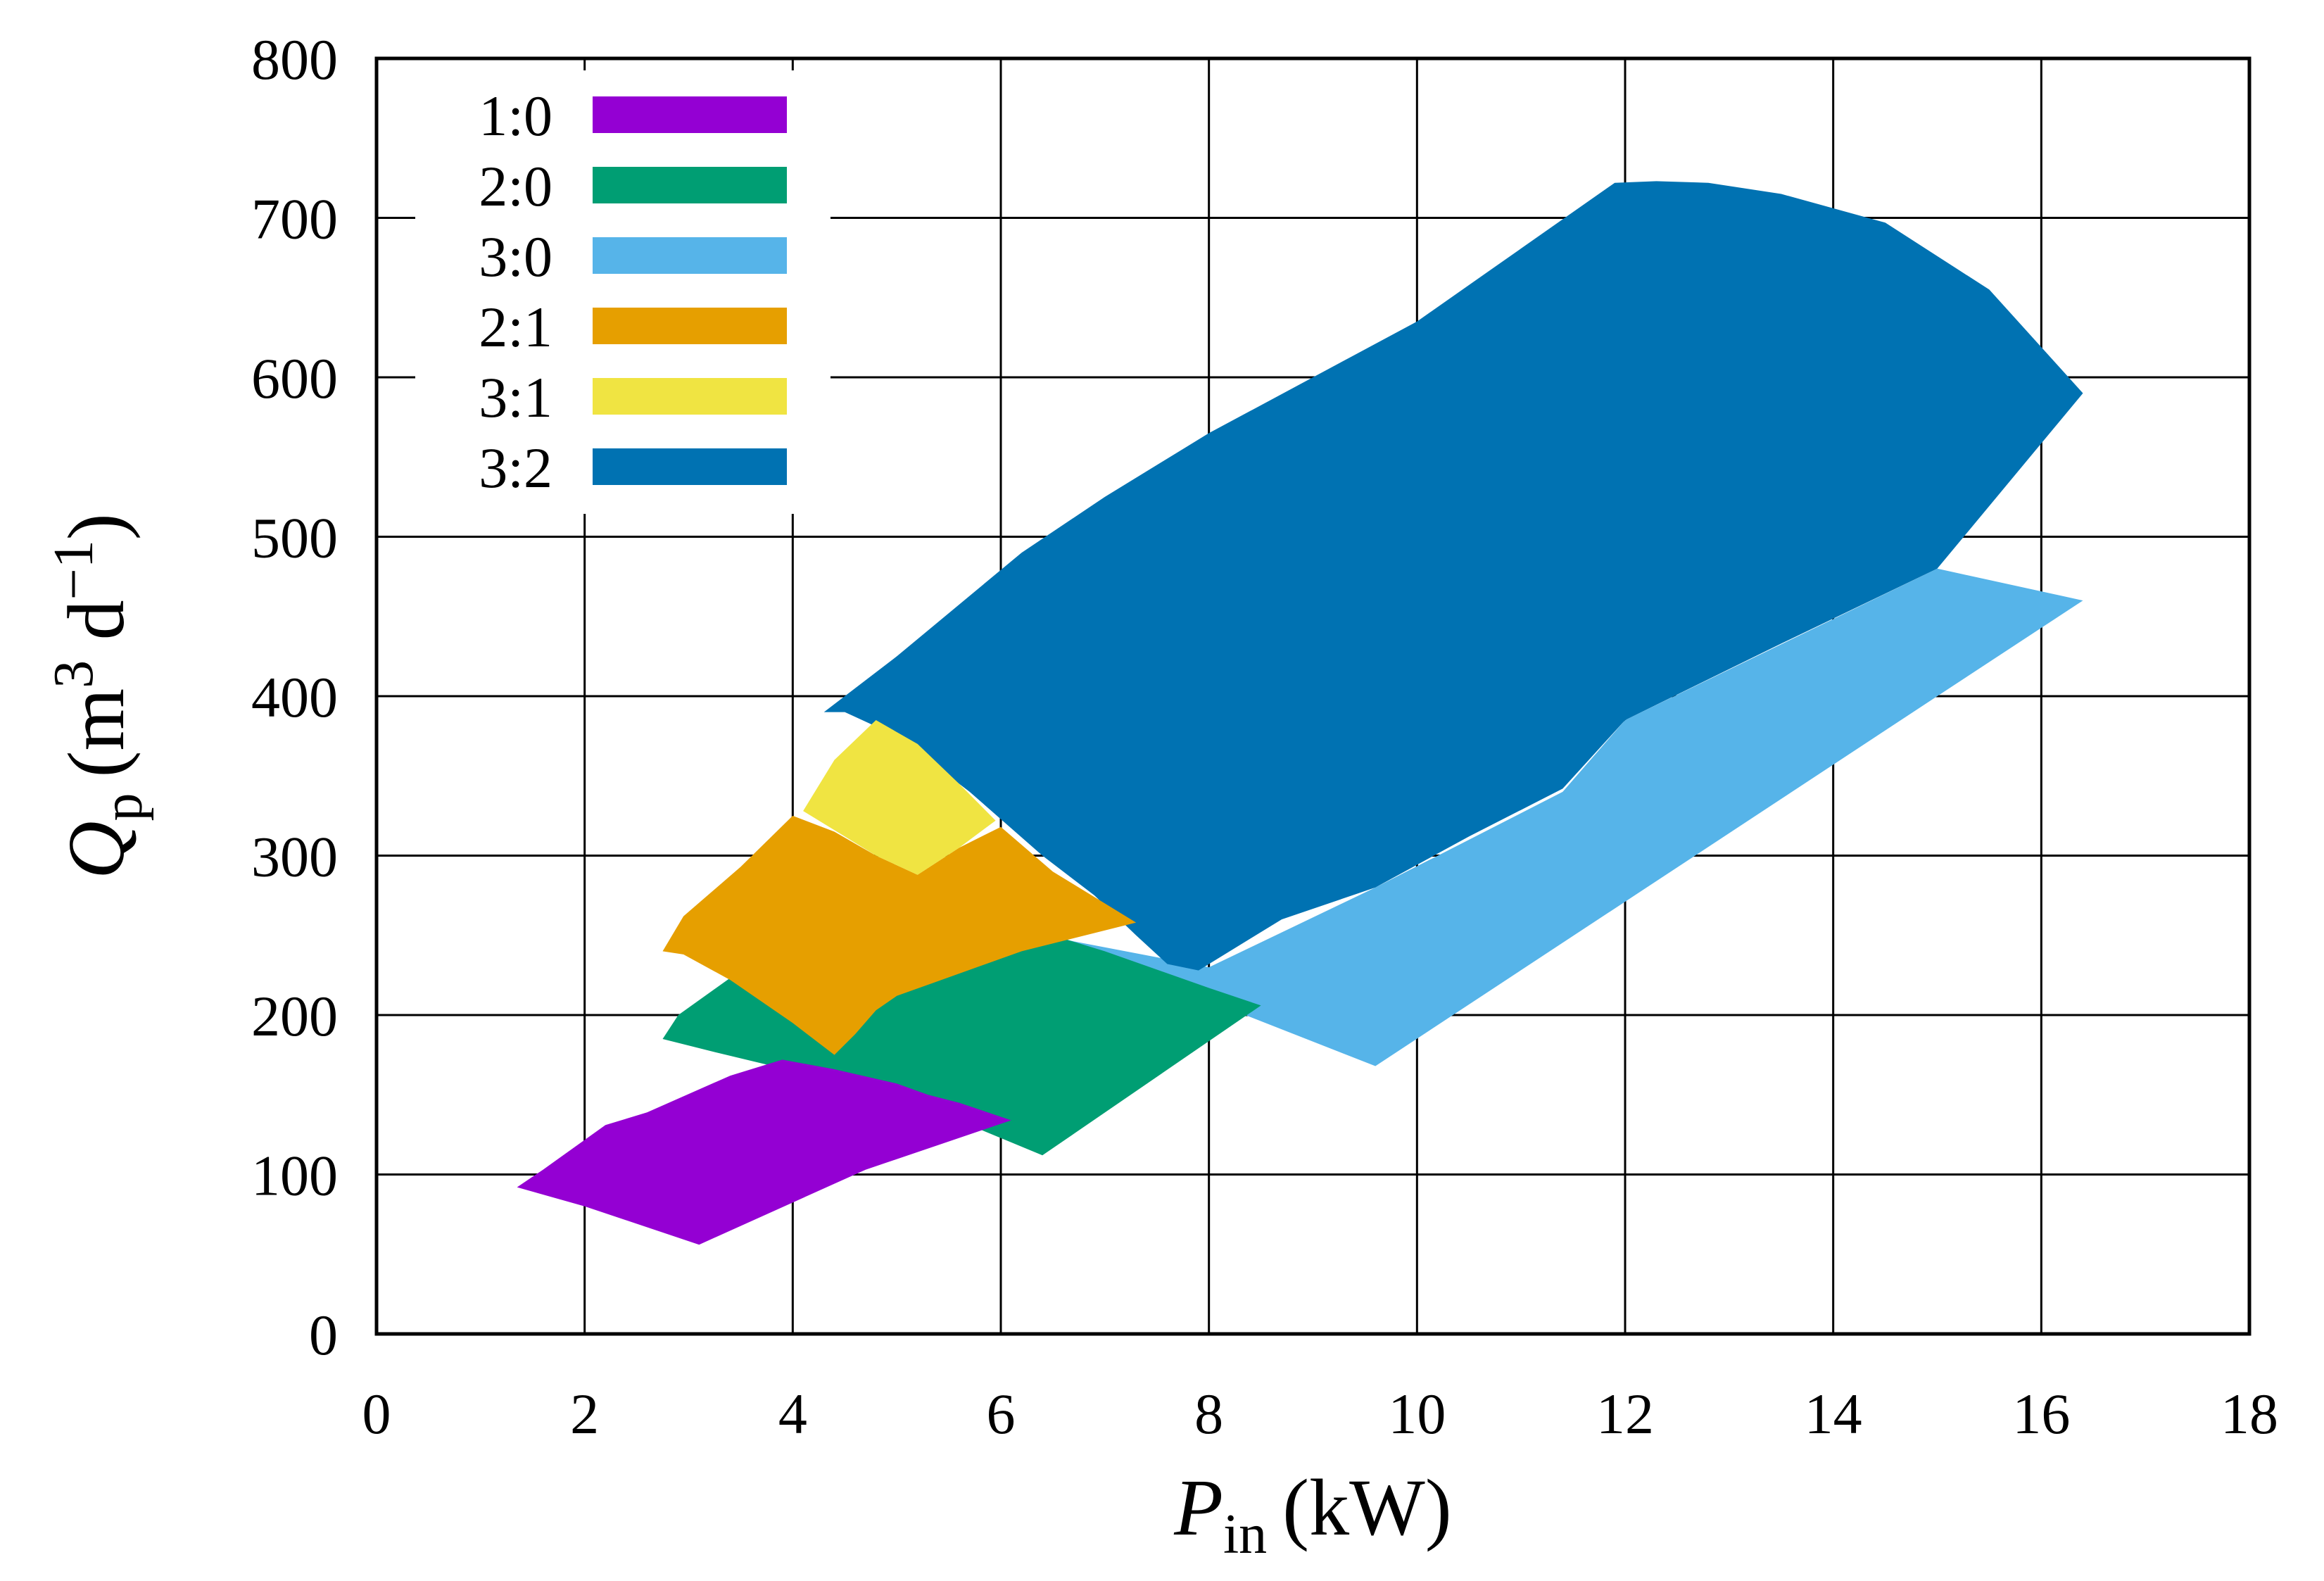 The height and width of the screenshot is (1581, 2324). Describe the element at coordinates (515, 397) in the screenshot. I see `legend-label-3-1: 3:1` at that location.